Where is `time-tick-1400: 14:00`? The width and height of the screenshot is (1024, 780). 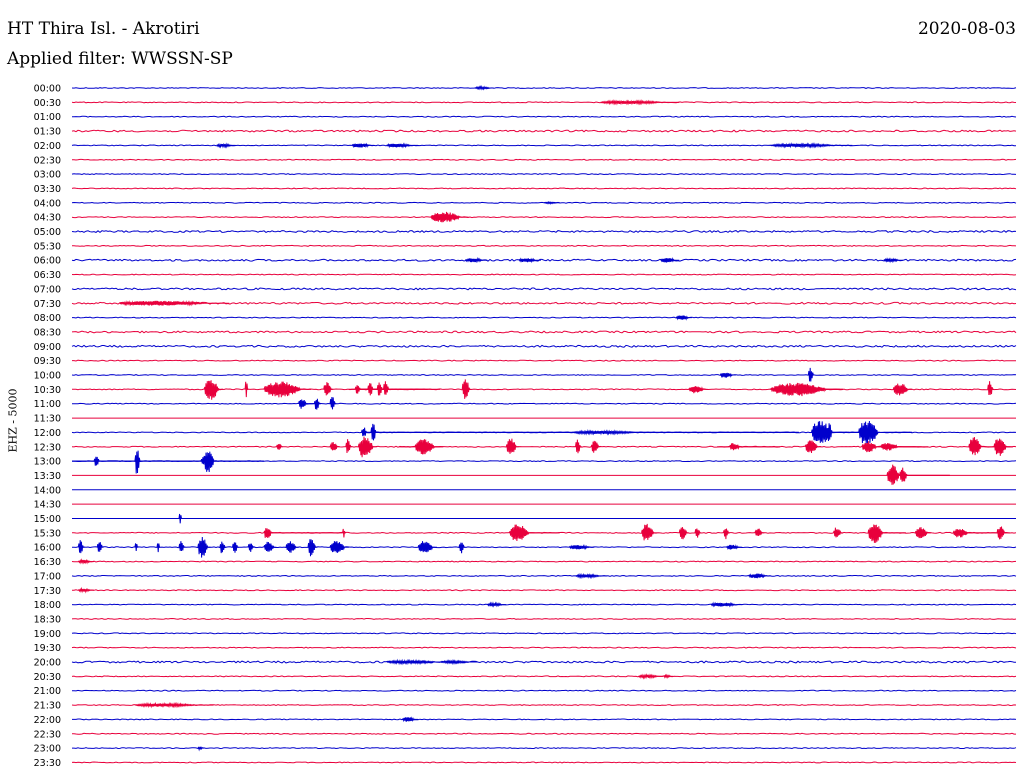
time-tick-1400: 14:00 is located at coordinates (47, 490).